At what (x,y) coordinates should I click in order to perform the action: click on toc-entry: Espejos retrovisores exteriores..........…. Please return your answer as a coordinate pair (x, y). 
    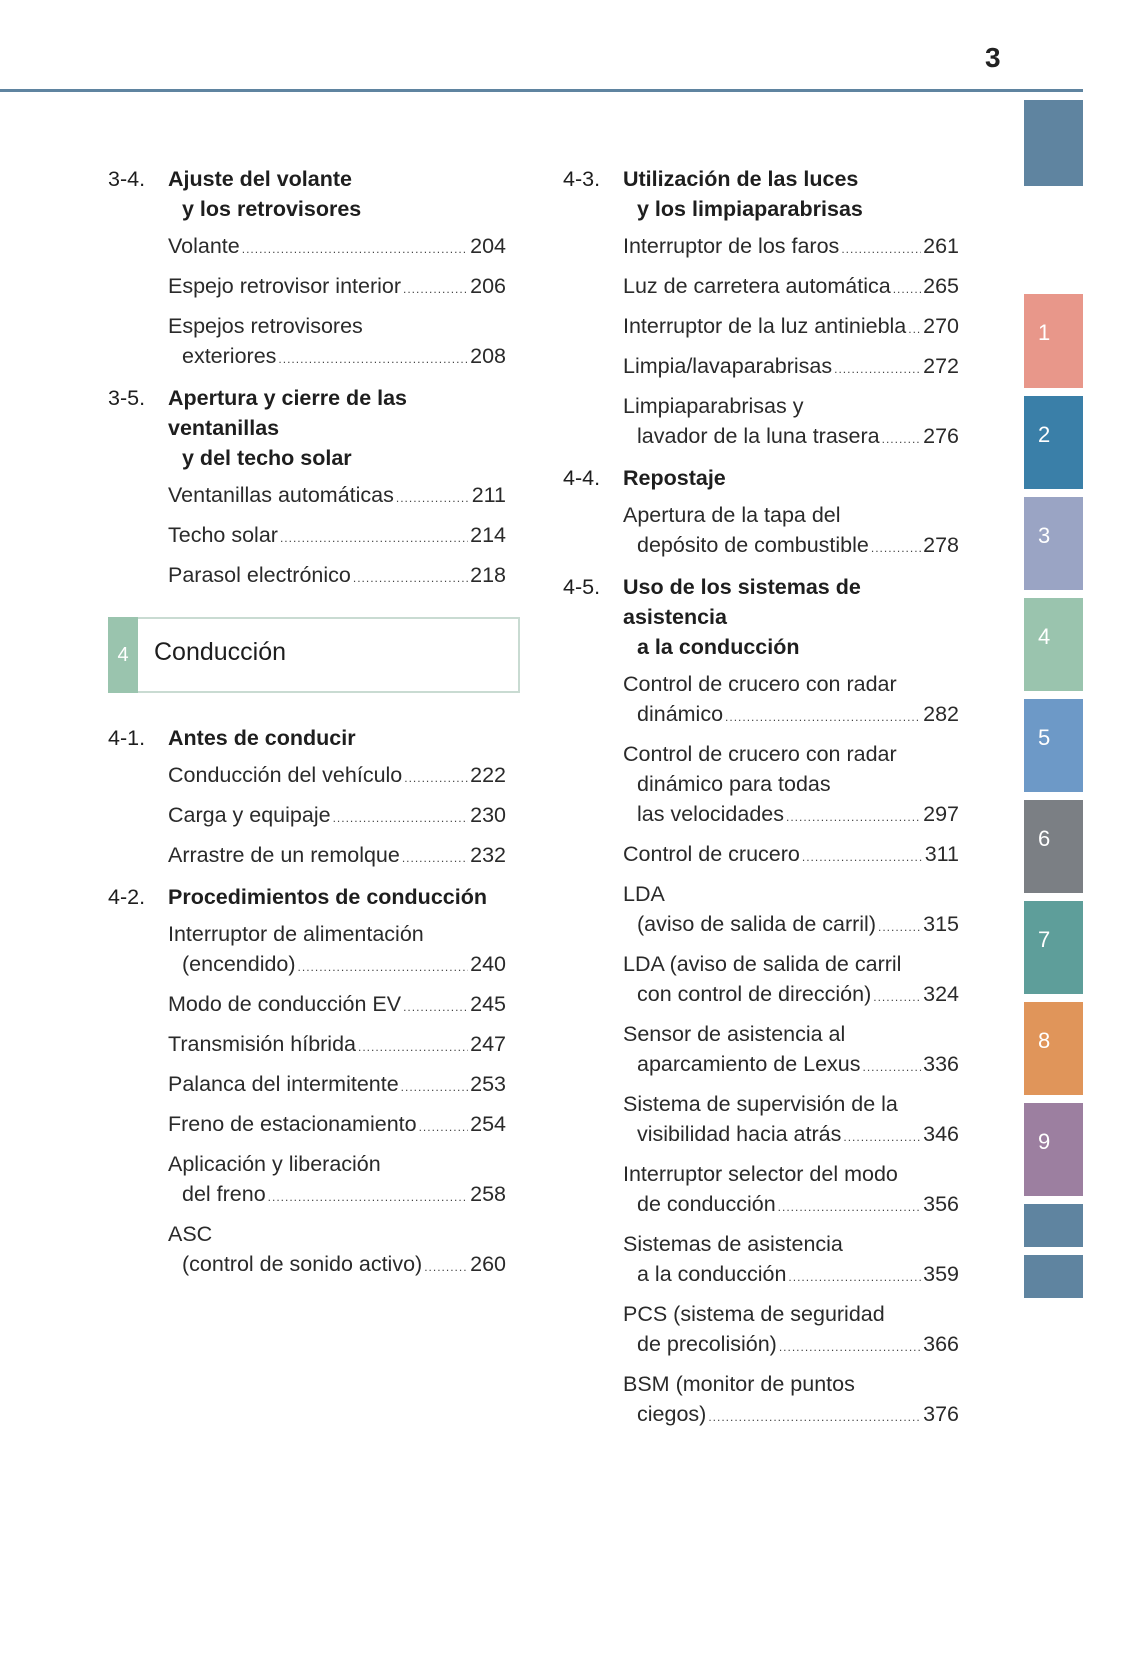
    Looking at the image, I should click on (307, 342).